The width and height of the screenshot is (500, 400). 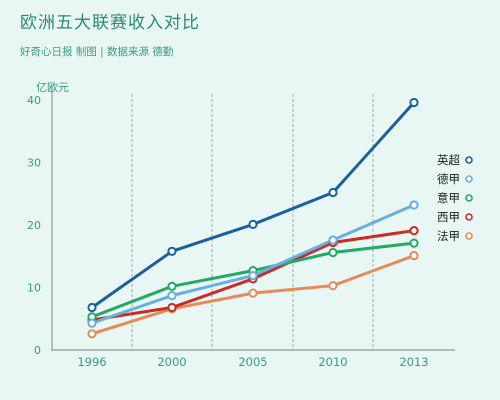 I want to click on point-德甲-2005, so click(x=253, y=276).